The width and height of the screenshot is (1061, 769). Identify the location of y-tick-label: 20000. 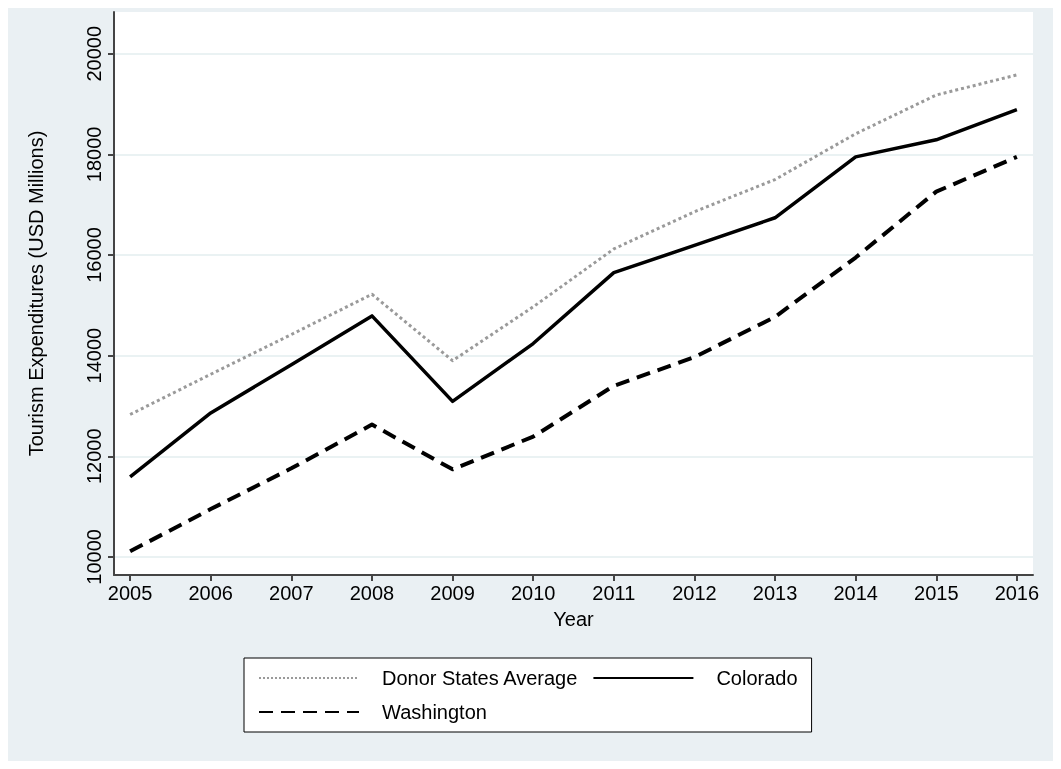
(94, 53).